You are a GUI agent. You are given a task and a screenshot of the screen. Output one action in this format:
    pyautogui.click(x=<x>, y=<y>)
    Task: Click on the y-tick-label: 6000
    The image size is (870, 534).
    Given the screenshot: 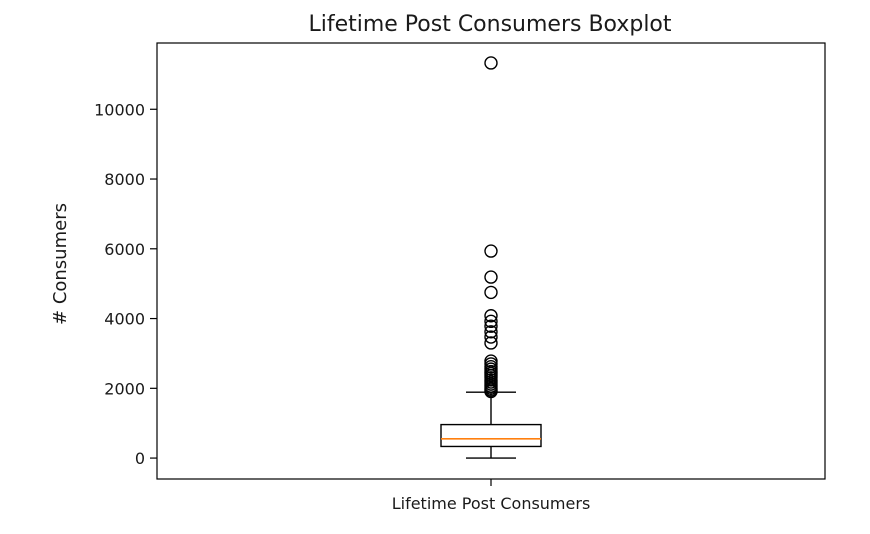 What is the action you would take?
    pyautogui.click(x=124, y=249)
    